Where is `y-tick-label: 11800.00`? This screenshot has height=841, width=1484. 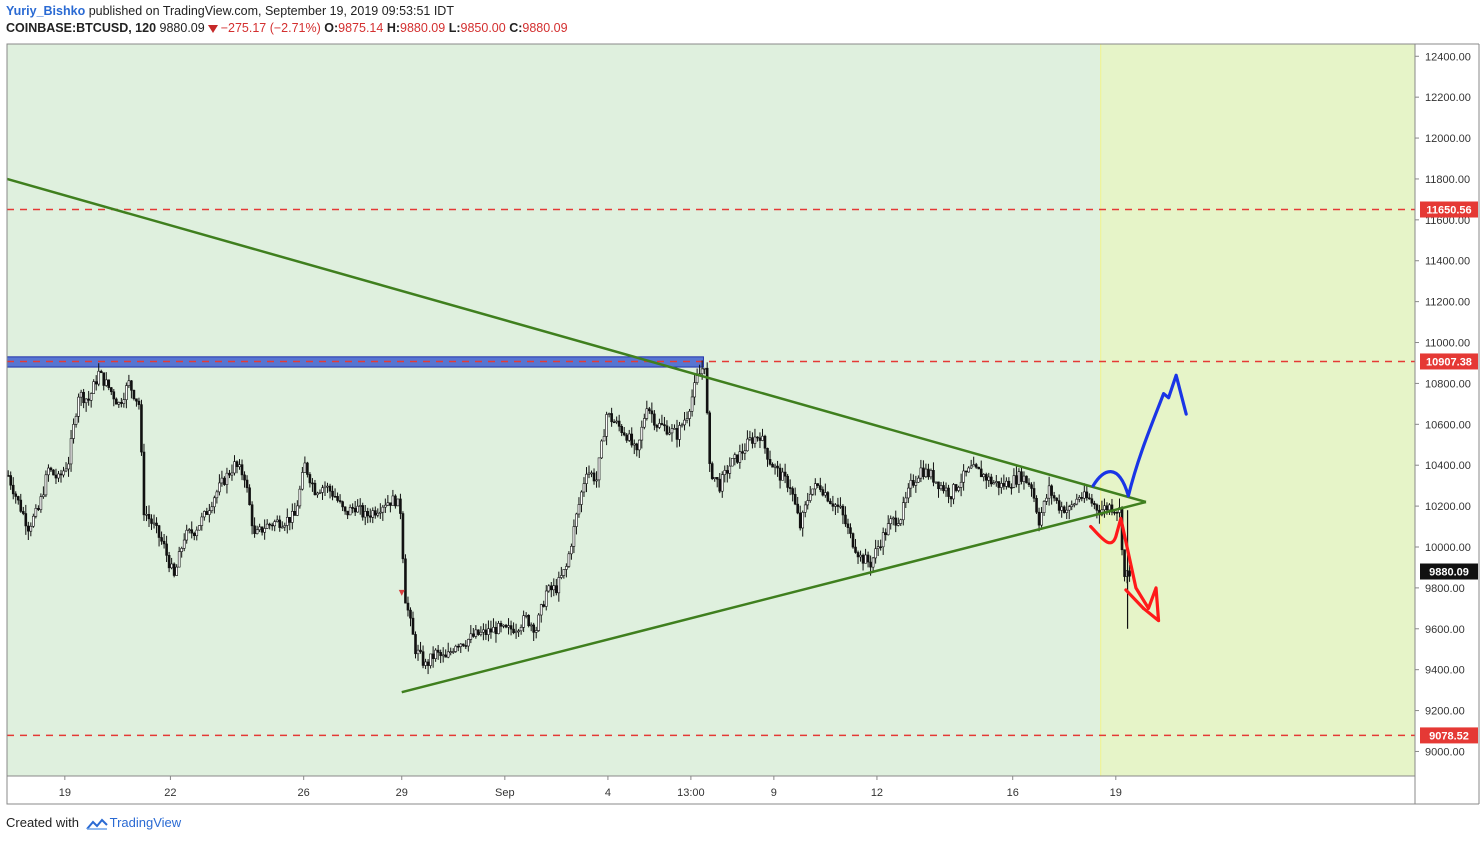 y-tick-label: 11800.00 is located at coordinates (1447, 180).